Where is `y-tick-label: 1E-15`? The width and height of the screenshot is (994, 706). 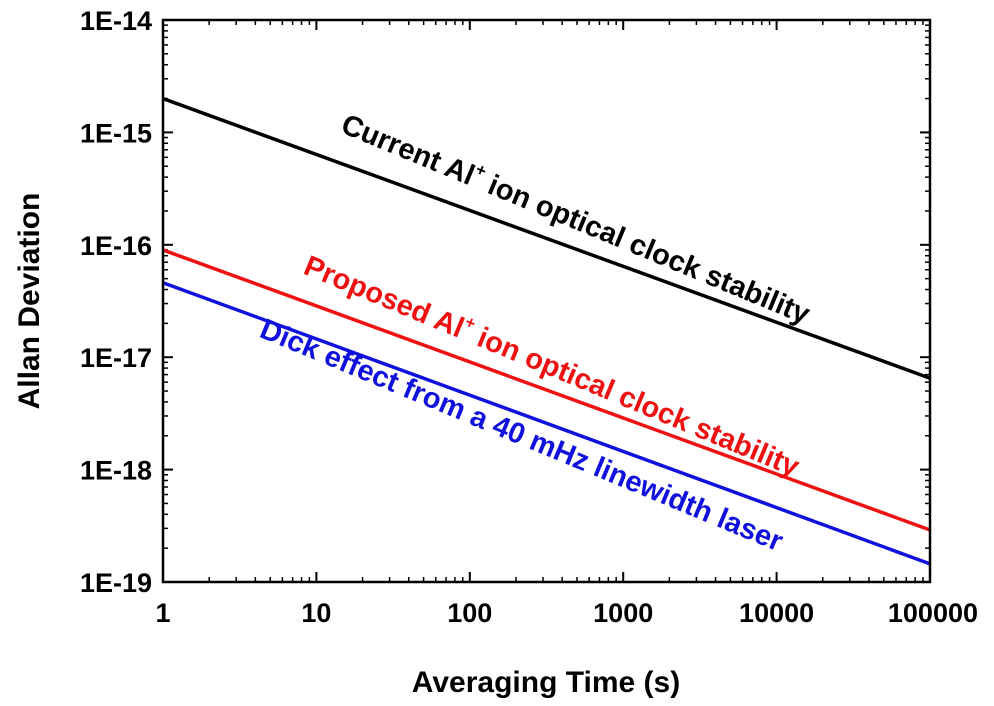 y-tick-label: 1E-15 is located at coordinates (116, 133).